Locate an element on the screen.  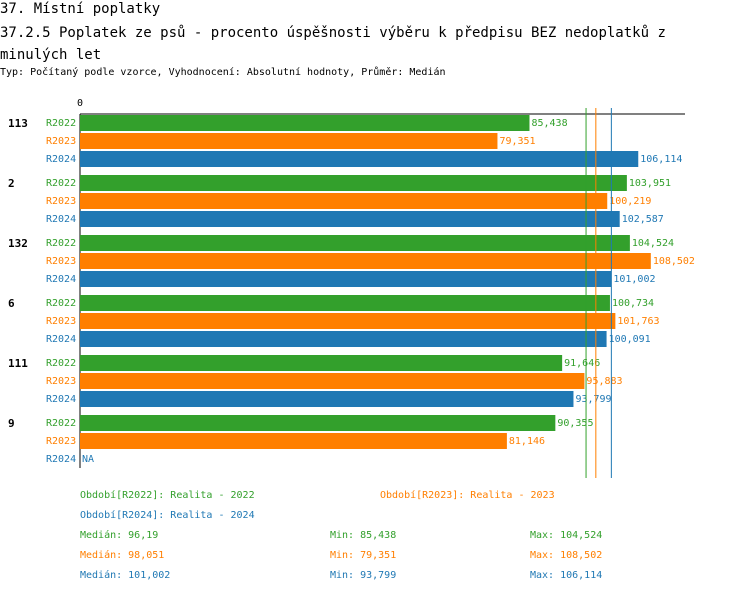
bar-value-label: 108,502 is located at coordinates (674, 261).